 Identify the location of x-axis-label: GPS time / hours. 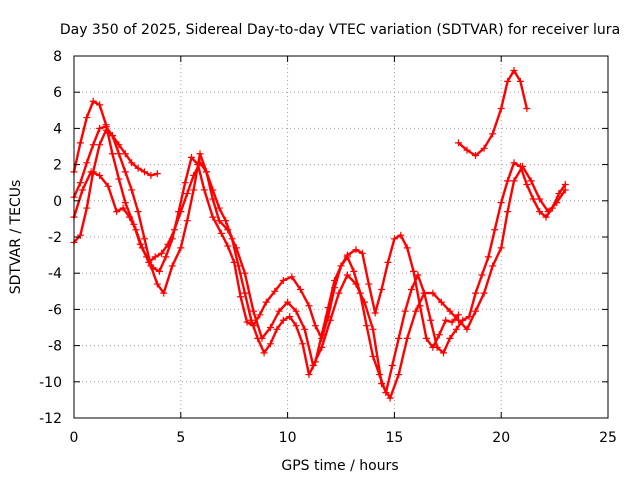
(339, 466).